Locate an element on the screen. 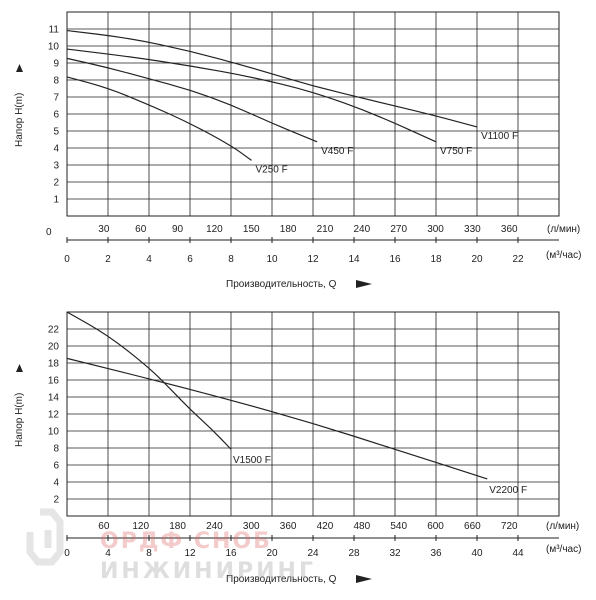  bottom-x-unit-m3: (м³/час) is located at coordinates (563, 549).